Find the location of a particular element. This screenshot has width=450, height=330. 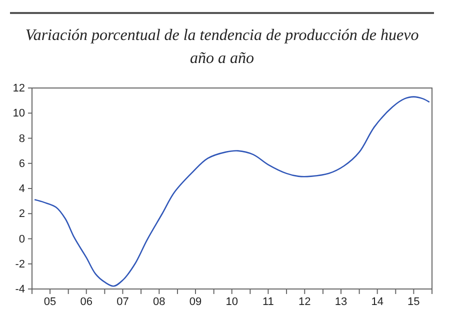

y-tick-label: 10 is located at coordinates (18, 114).